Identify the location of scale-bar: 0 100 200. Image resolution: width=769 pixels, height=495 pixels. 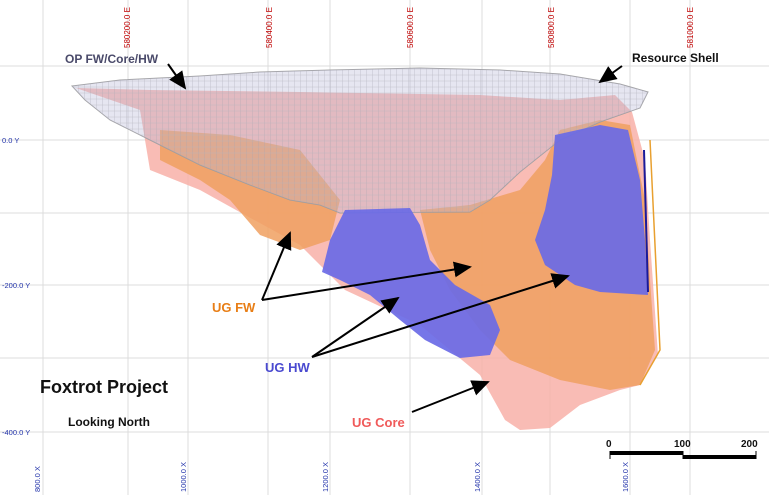
(682, 449).